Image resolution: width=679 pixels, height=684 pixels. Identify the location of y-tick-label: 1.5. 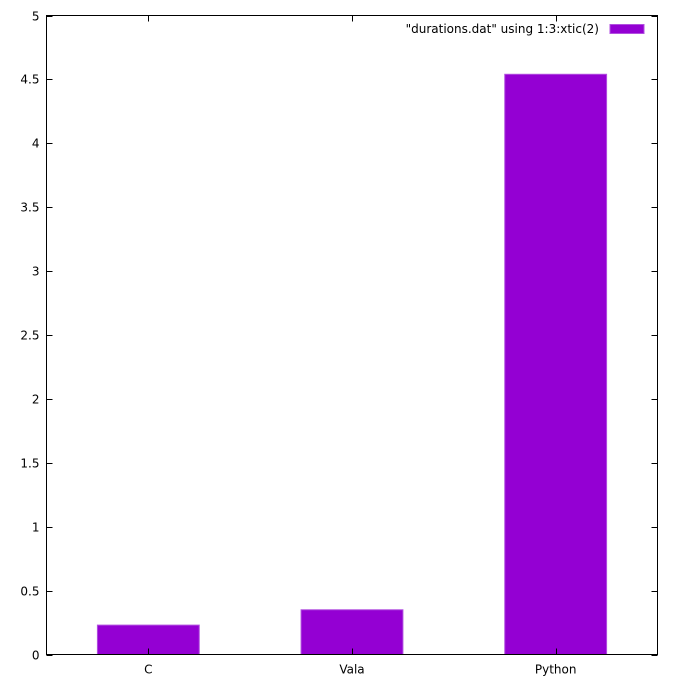
(29, 464).